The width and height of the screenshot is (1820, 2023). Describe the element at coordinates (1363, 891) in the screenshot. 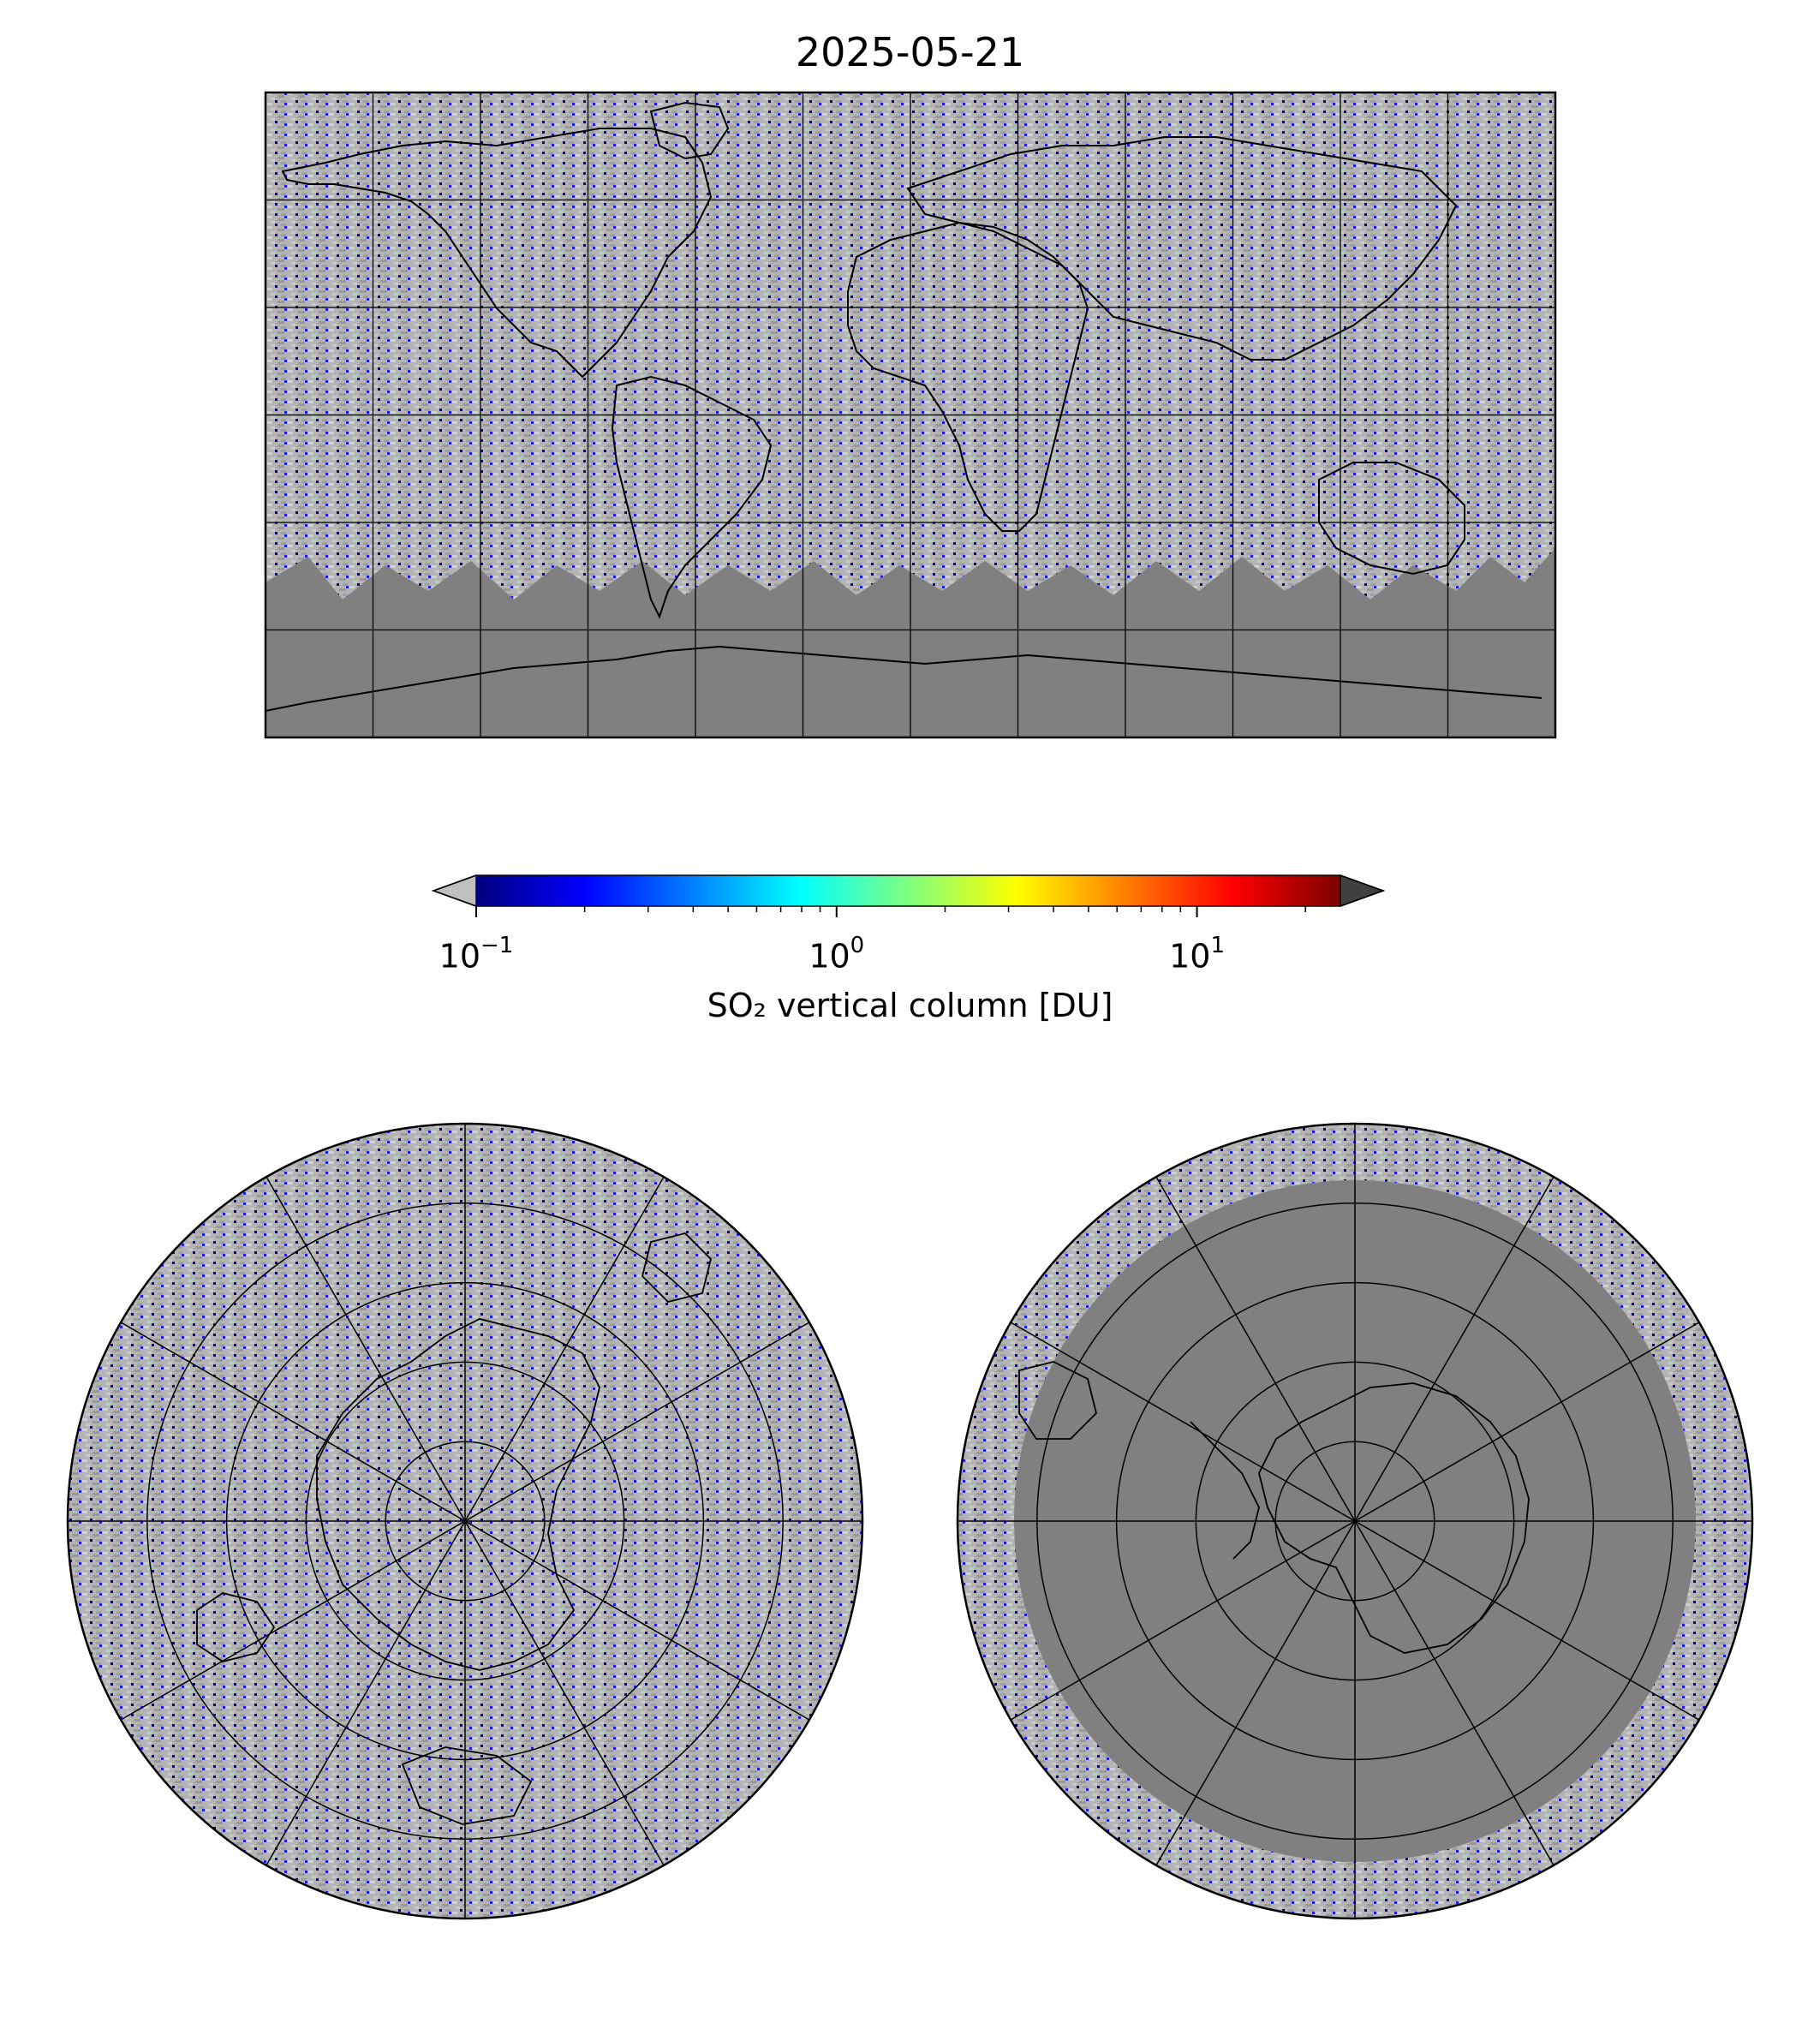

I see `colorbar-extend-over` at that location.